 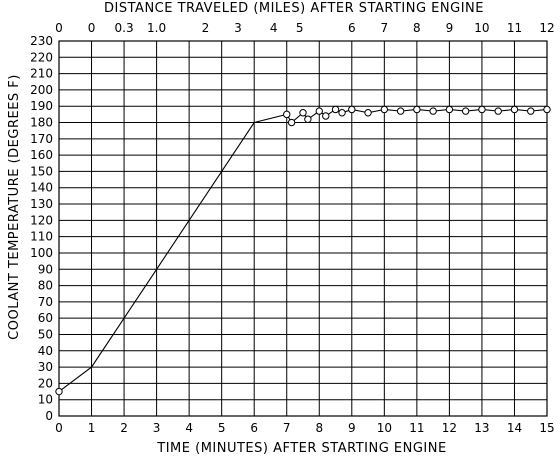 What do you see at coordinates (300, 28) in the screenshot?
I see `top-tick-label: 5` at bounding box center [300, 28].